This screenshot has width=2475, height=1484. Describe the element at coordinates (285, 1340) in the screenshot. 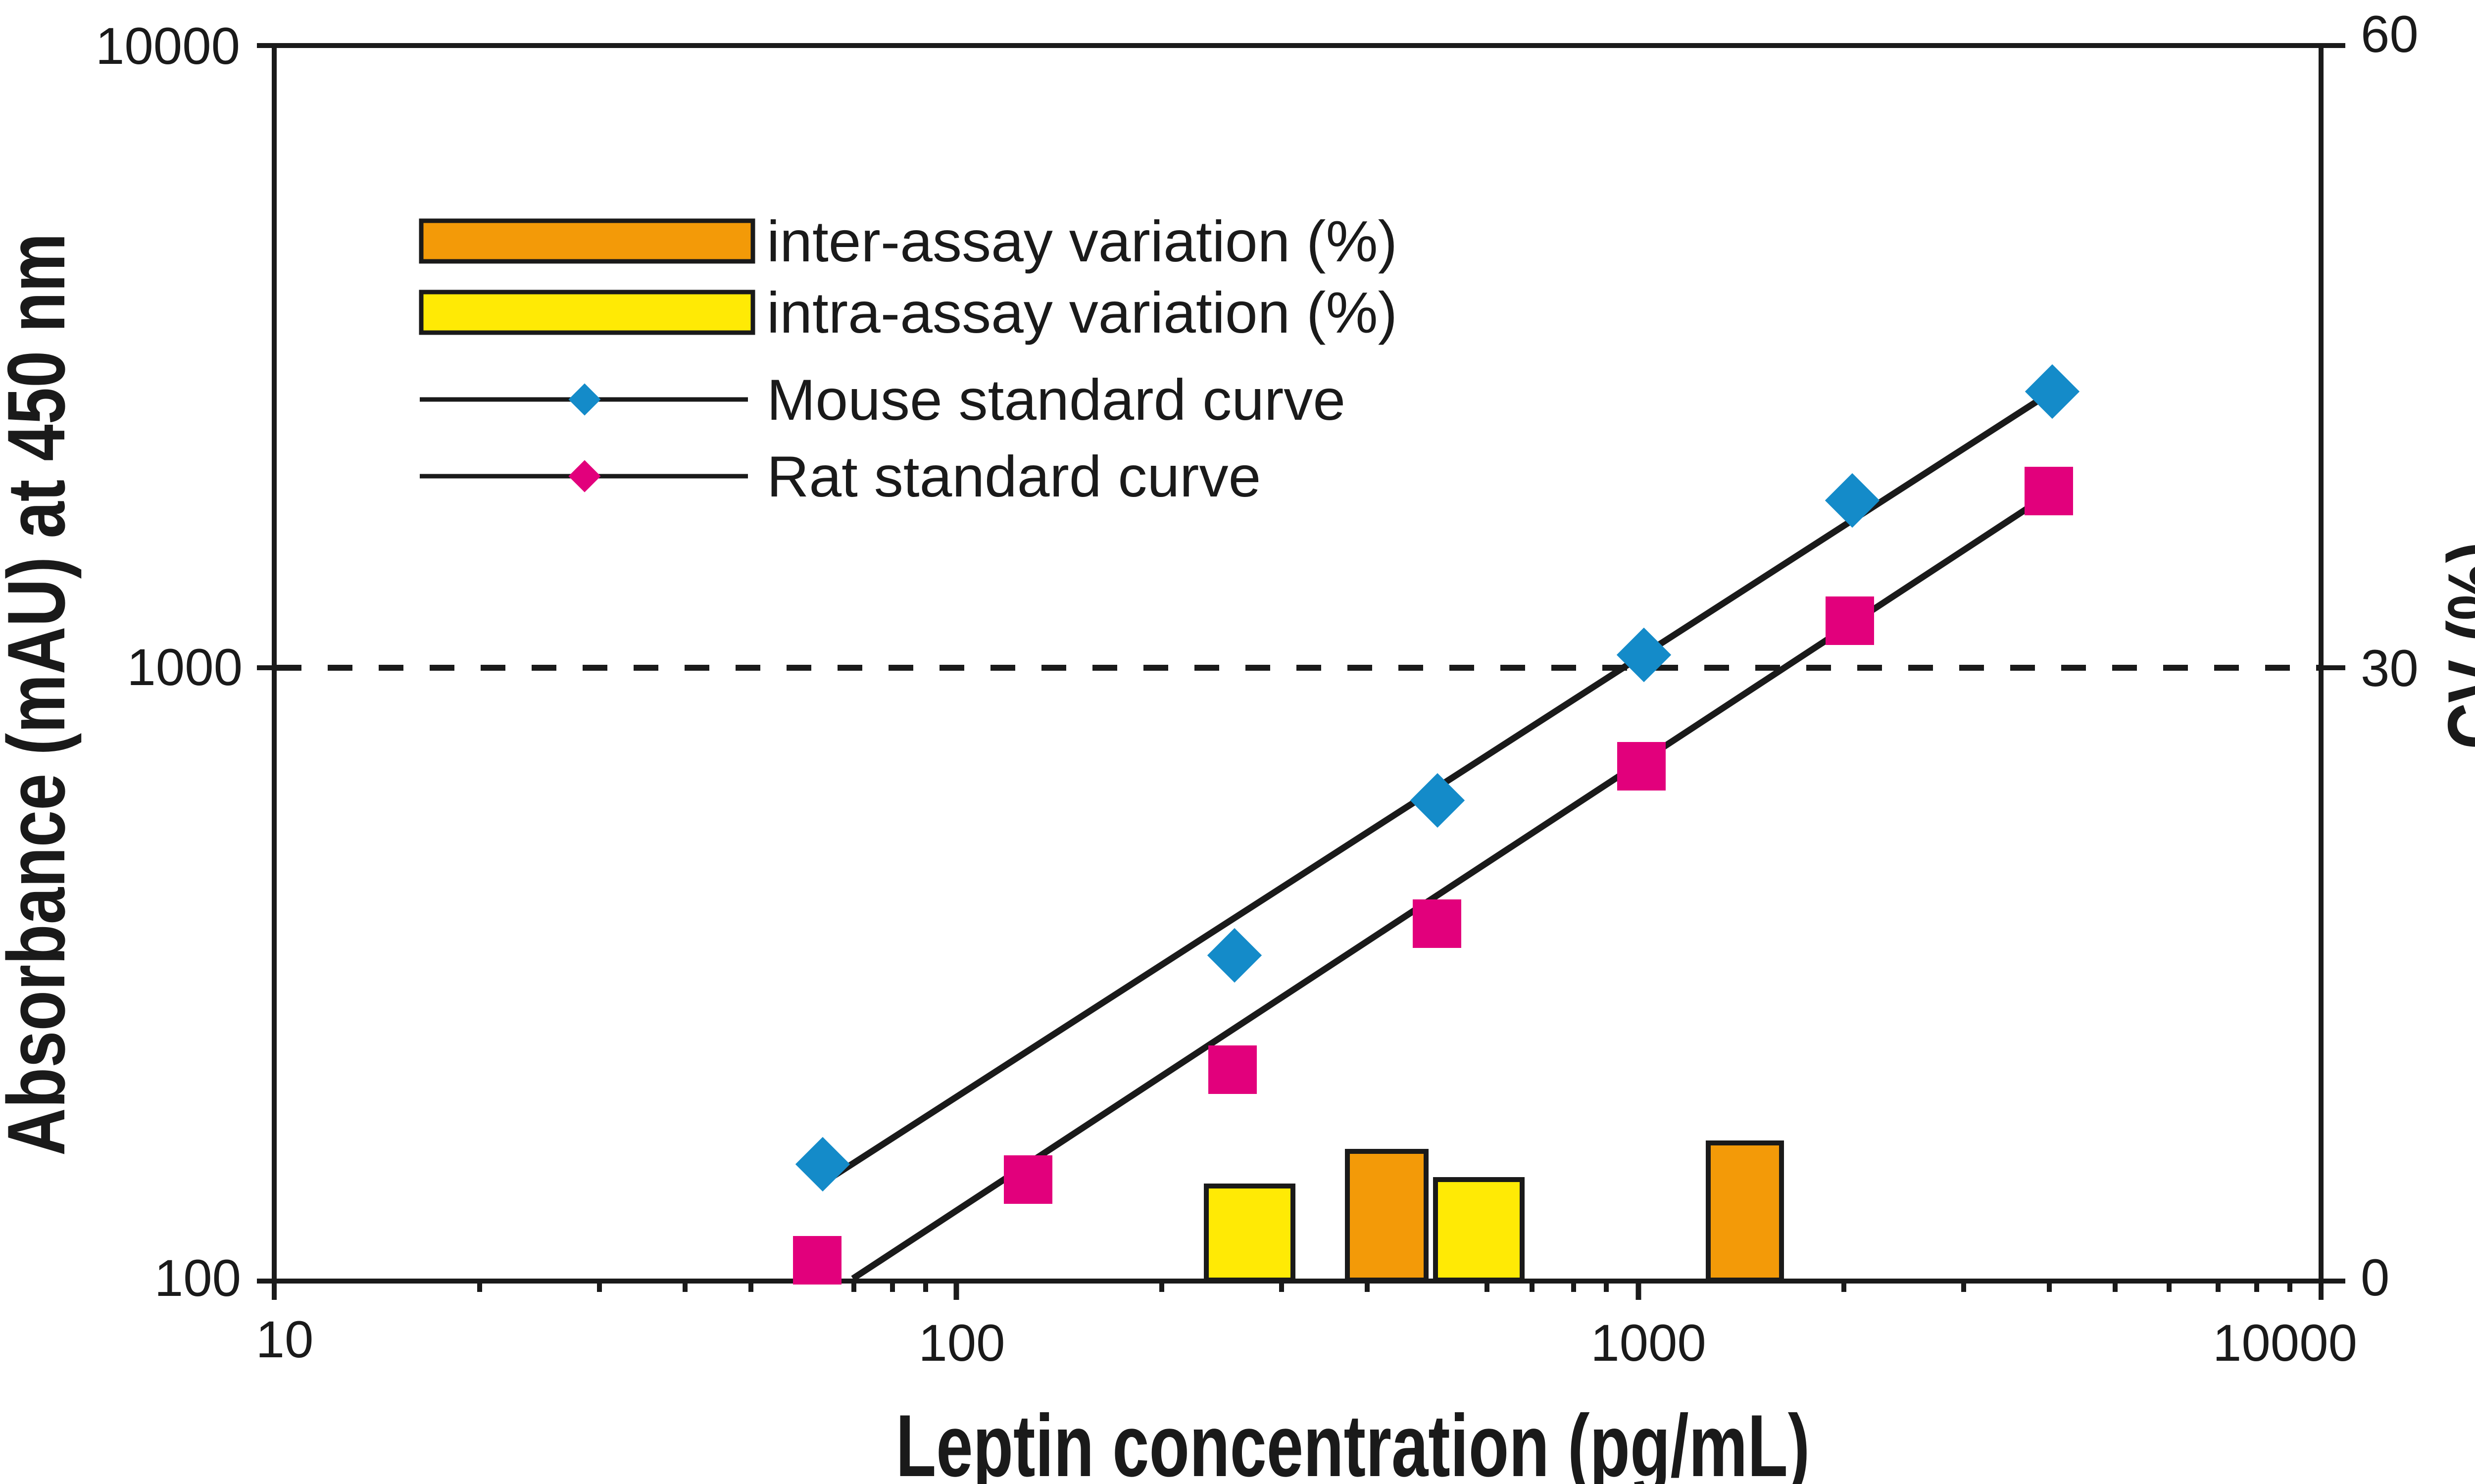

I see `svg-text: 10` at that location.